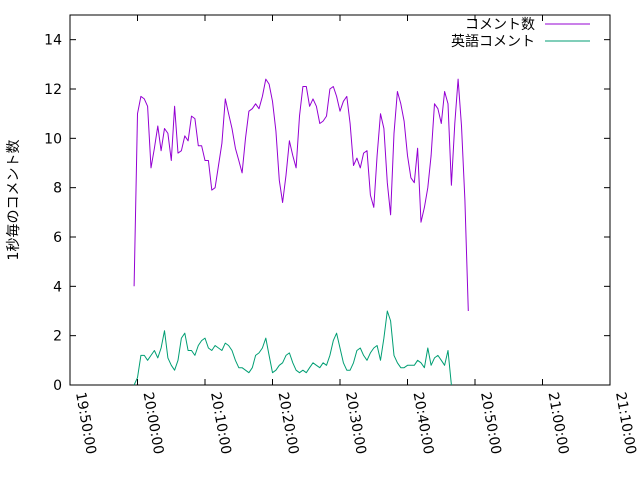 This screenshot has width=640, height=480. What do you see at coordinates (500, 25) in the screenshot?
I see `legend-label-1: コメント数` at bounding box center [500, 25].